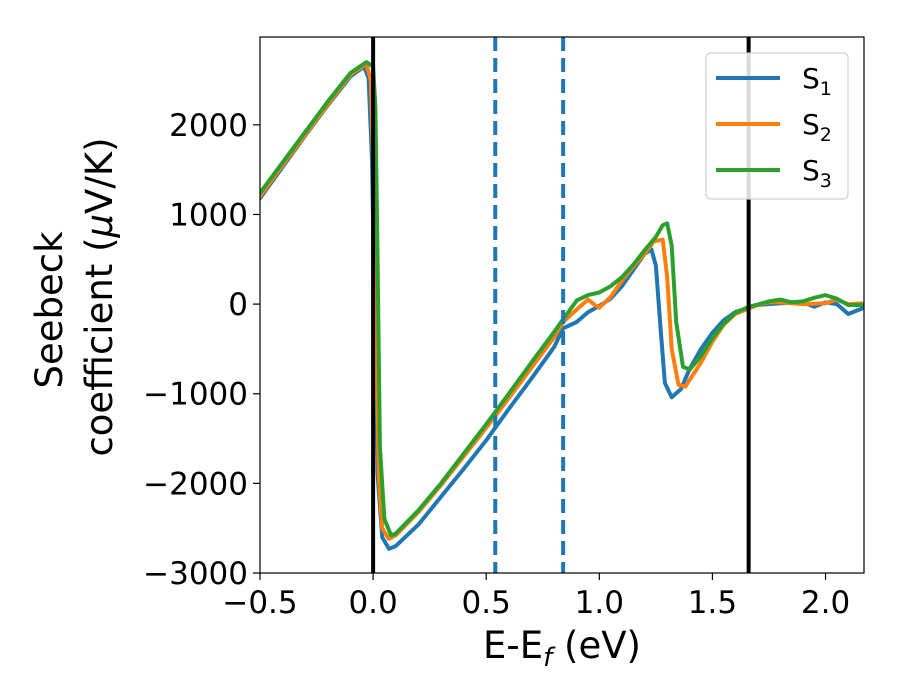  What do you see at coordinates (99, 346) in the screenshot?
I see `y-axis-label-line2-main: coefficient (` at bounding box center [99, 346].